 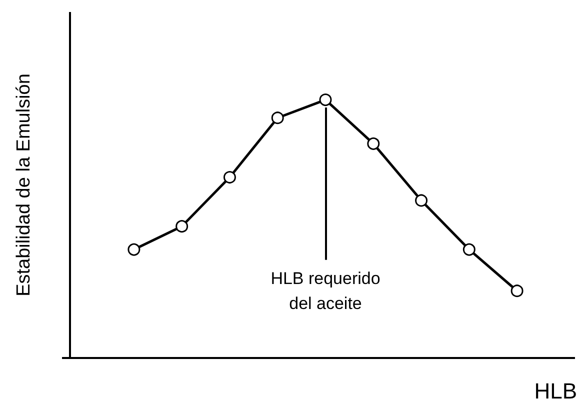 What do you see at coordinates (325, 290) in the screenshot?
I see `annotation: HLB requerido del aceite` at bounding box center [325, 290].